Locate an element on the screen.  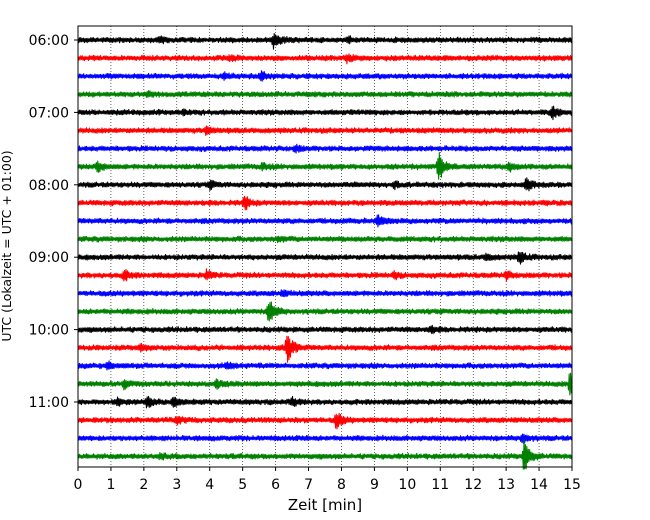
x-axis-label: Zeit [min] is located at coordinates (325, 505).